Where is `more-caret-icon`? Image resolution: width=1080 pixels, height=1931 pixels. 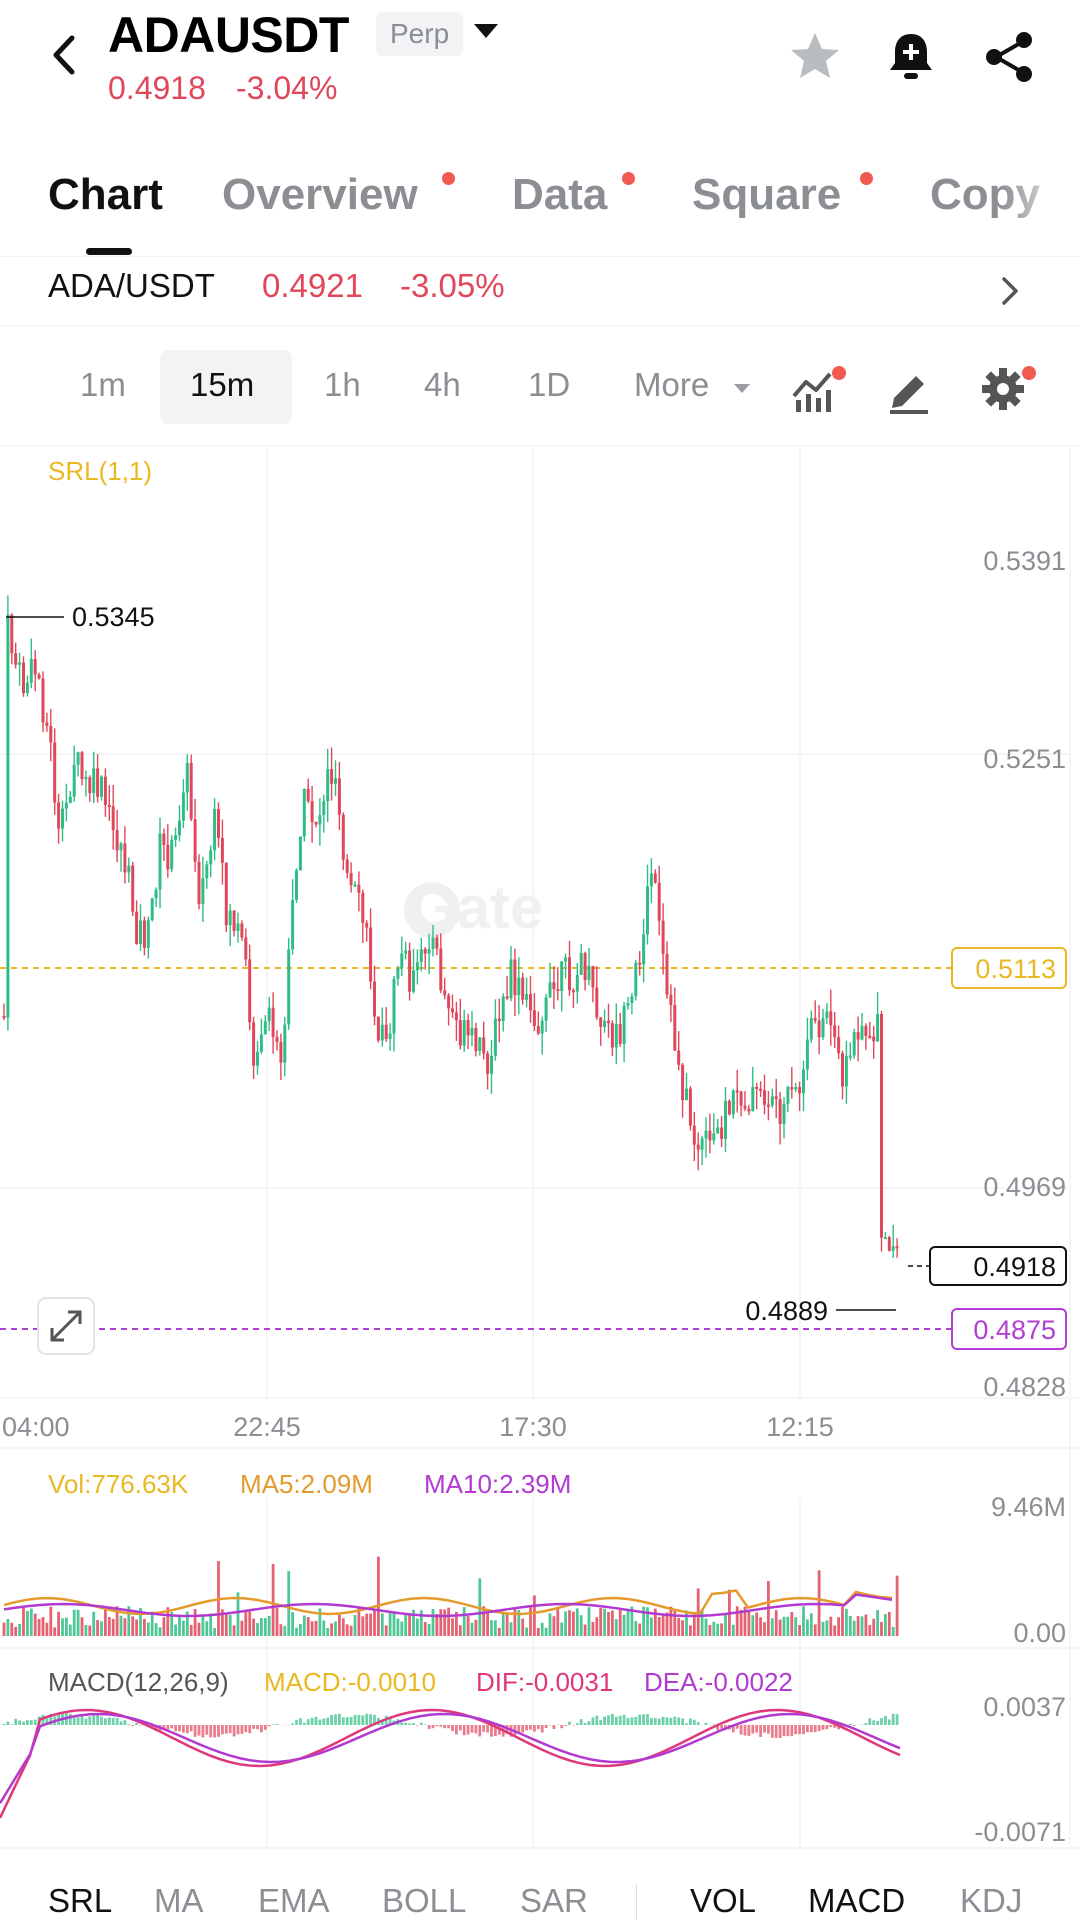 more-caret-icon is located at coordinates (742, 388).